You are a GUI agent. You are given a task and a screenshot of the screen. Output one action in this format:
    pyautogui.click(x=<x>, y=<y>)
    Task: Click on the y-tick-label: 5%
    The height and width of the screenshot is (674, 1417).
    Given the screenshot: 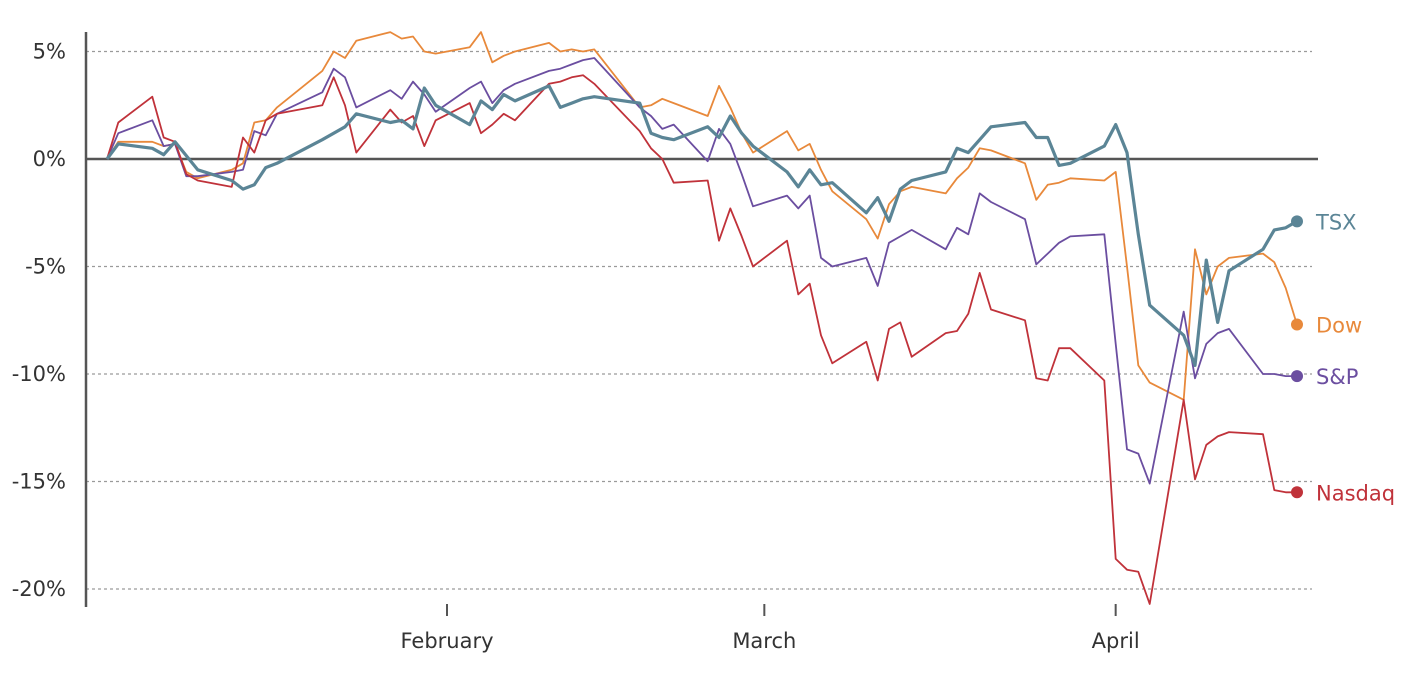 What is the action you would take?
    pyautogui.click(x=49, y=52)
    